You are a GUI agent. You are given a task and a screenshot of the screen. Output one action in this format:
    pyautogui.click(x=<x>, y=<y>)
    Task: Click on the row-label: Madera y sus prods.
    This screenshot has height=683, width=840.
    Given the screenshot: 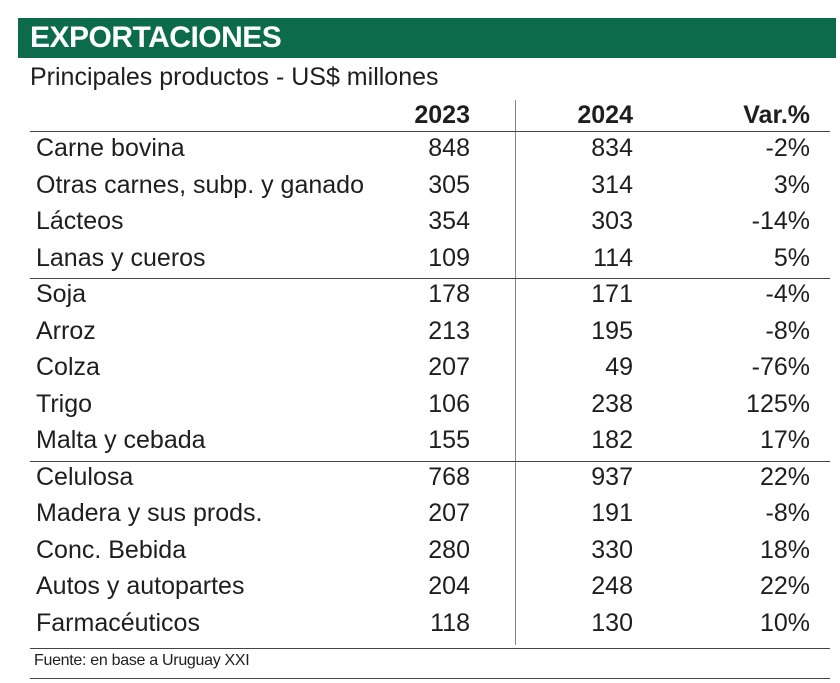 What is the action you would take?
    pyautogui.click(x=149, y=513)
    